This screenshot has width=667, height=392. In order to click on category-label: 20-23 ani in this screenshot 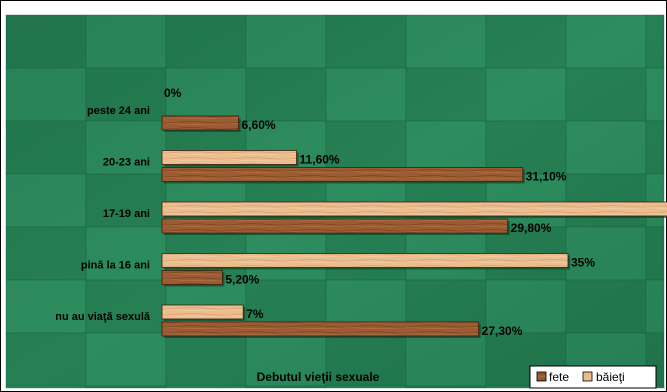, I will do `click(126, 163)`.